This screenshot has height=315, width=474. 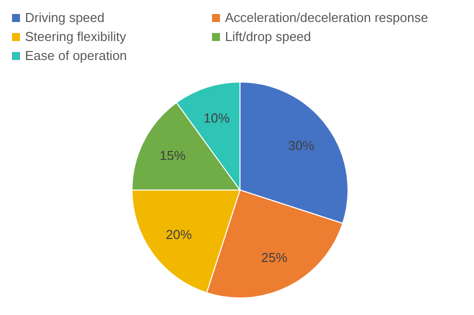 What do you see at coordinates (75, 36) in the screenshot?
I see `legend-label: Steering flexibility` at bounding box center [75, 36].